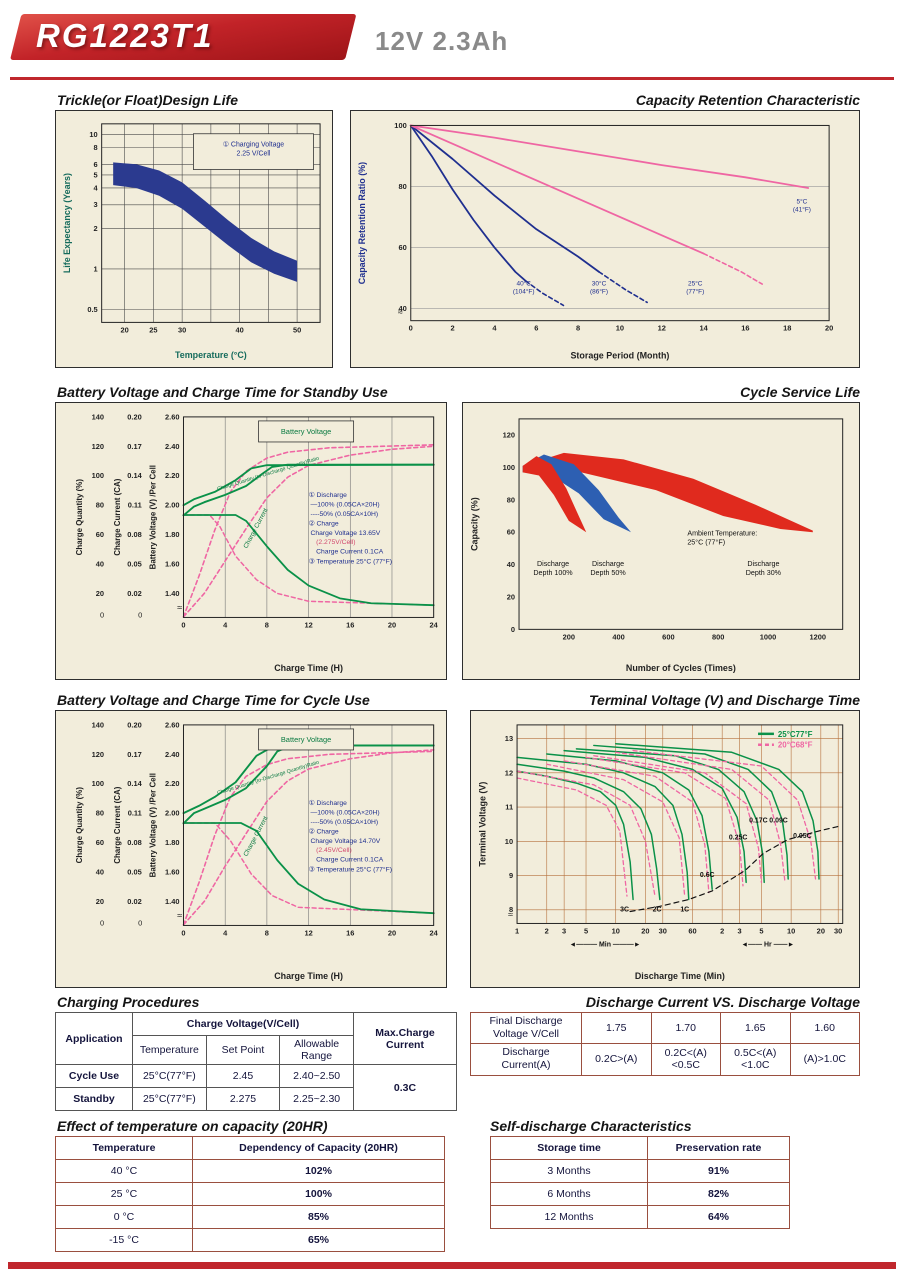 Image resolution: width=905 pixels, height=1280 pixels. What do you see at coordinates (824, 1059) in the screenshot?
I see `cell-current-range: (A)>1.0C` at bounding box center [824, 1059].